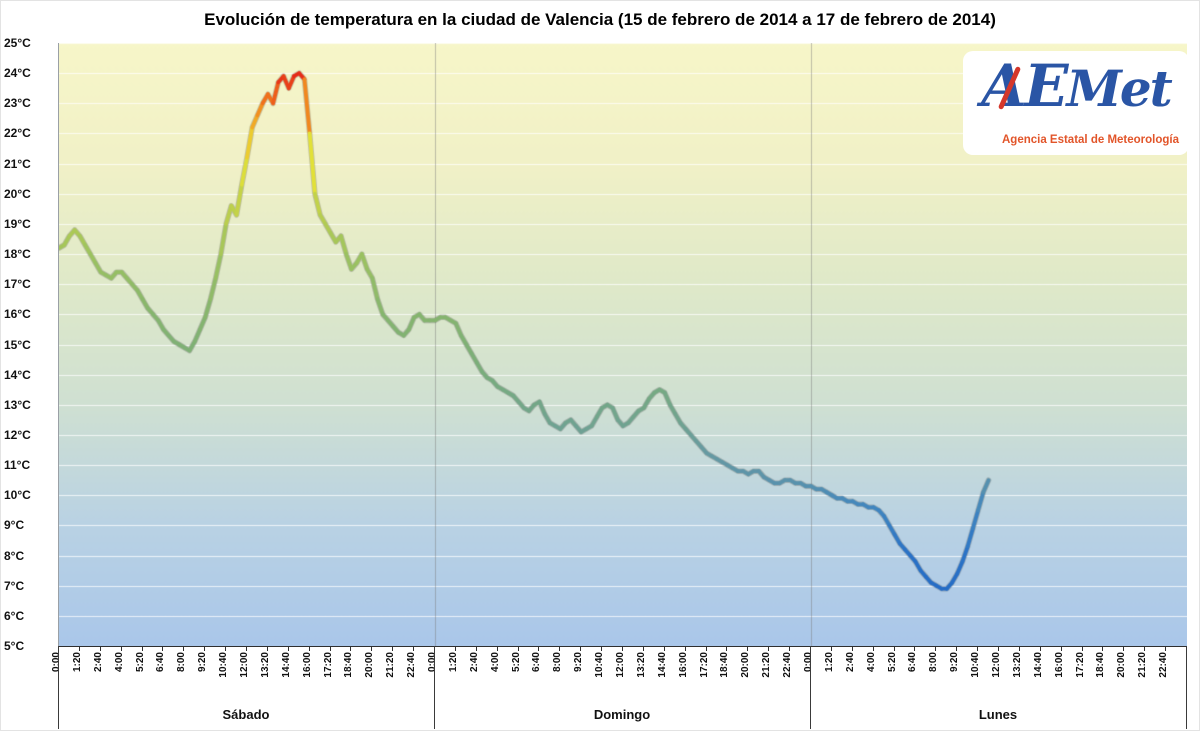 The width and height of the screenshot is (1200, 731). What do you see at coordinates (17, 344) in the screenshot?
I see `y-tick-label: 15°C` at bounding box center [17, 344].